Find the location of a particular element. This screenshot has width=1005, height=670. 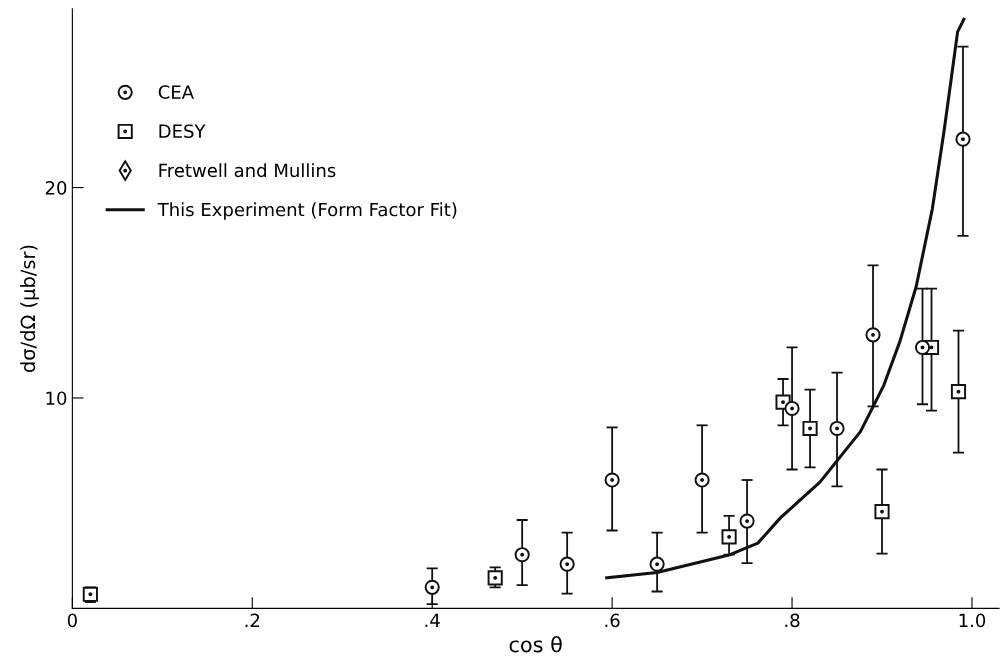

y-axis-title: dσ/dΩ (μb/sr) is located at coordinates (29, 309).